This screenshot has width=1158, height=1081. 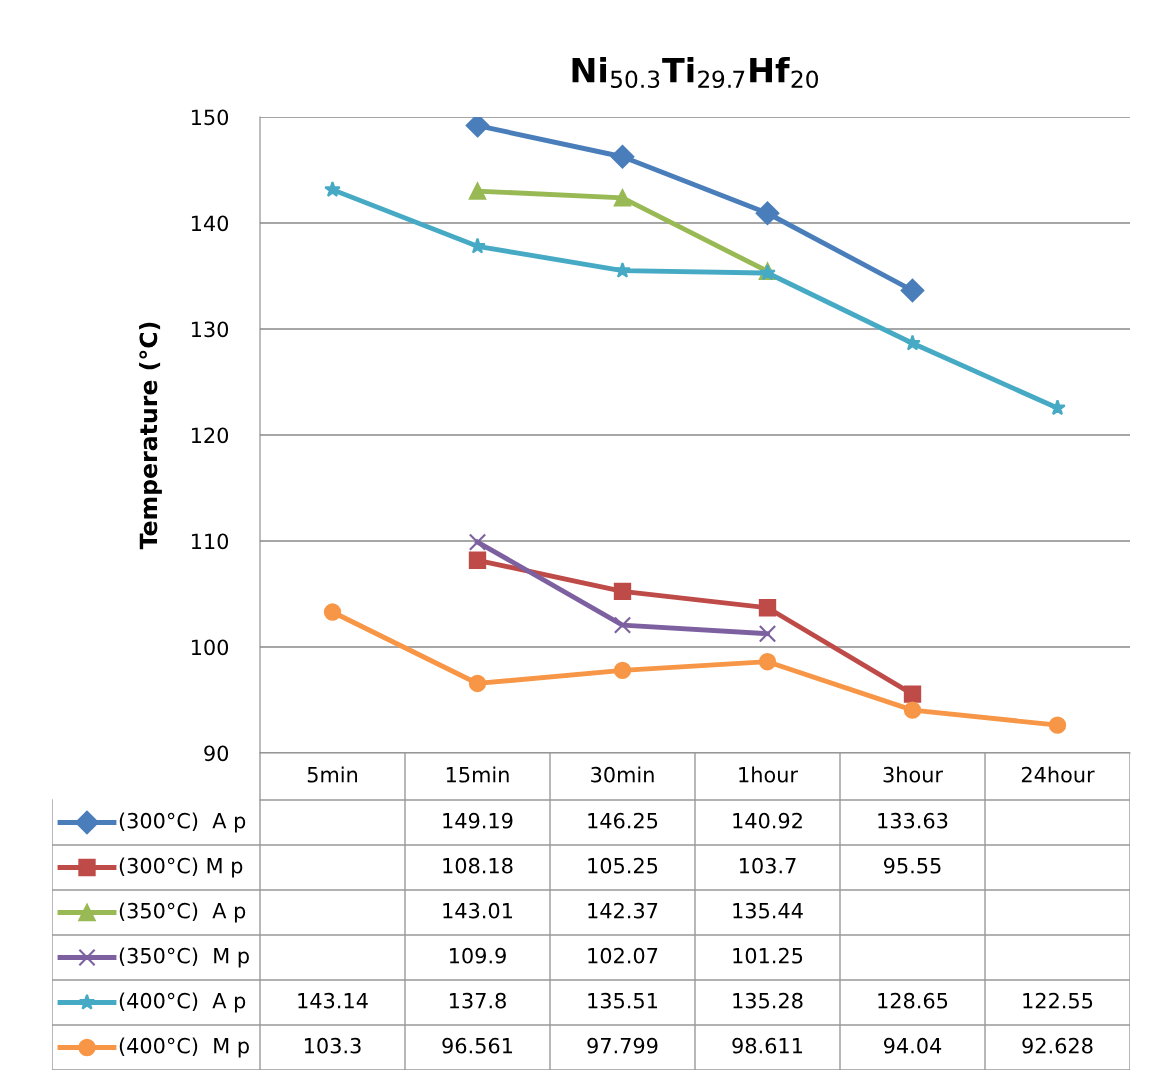 I want to click on y-tick-label: 130, so click(x=210, y=329).